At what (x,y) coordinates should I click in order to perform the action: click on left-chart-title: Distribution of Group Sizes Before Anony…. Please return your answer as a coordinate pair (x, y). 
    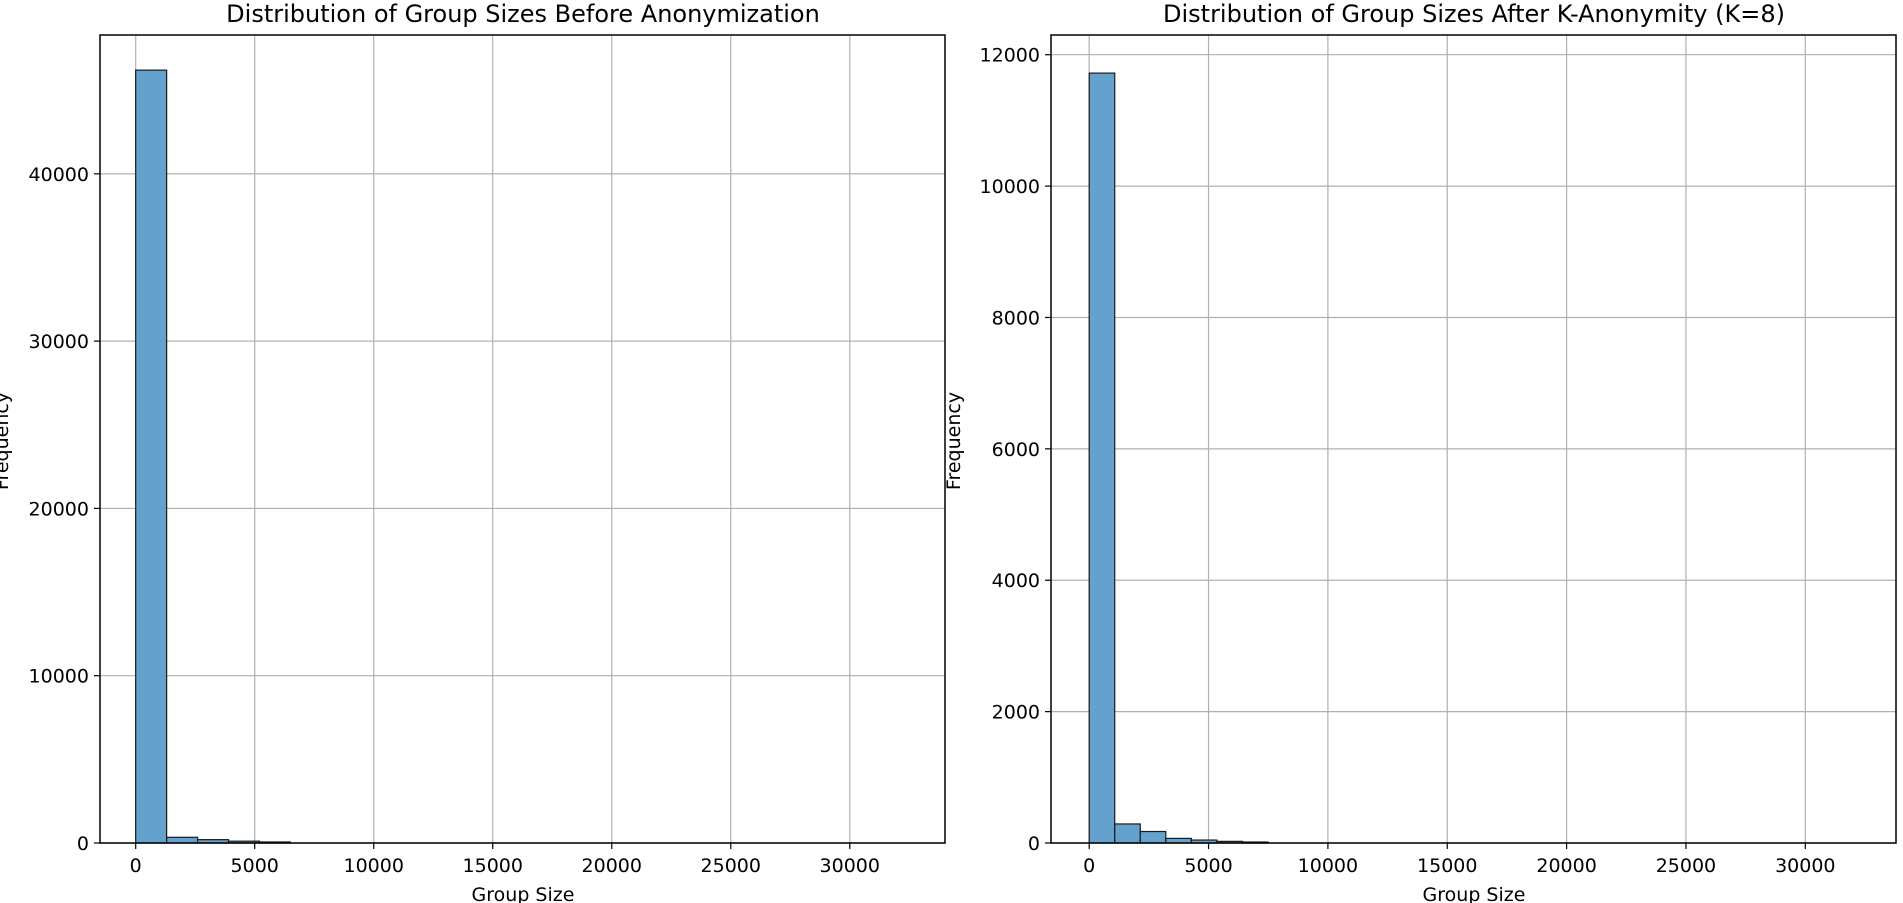
    Looking at the image, I should click on (523, 14).